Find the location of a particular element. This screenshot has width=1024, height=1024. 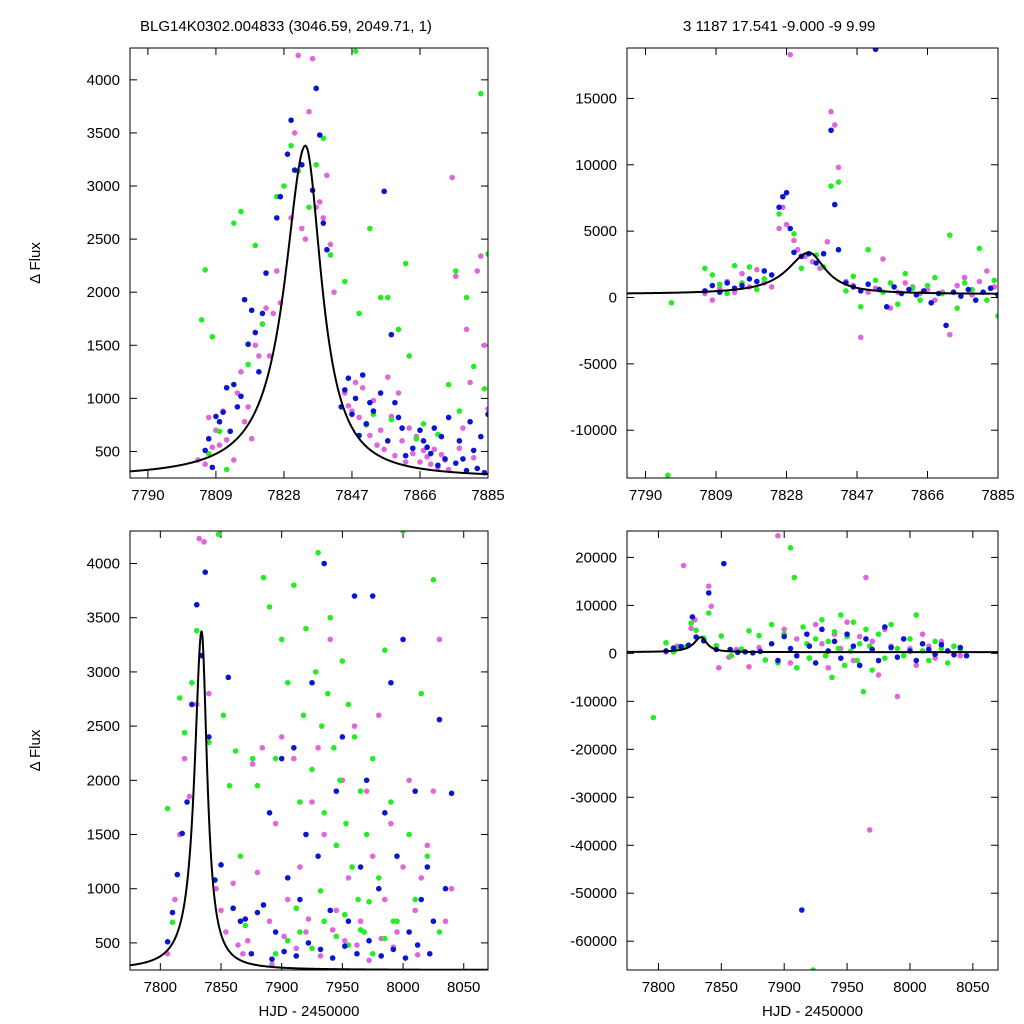

x-tick-label: 7847 is located at coordinates (856, 495).